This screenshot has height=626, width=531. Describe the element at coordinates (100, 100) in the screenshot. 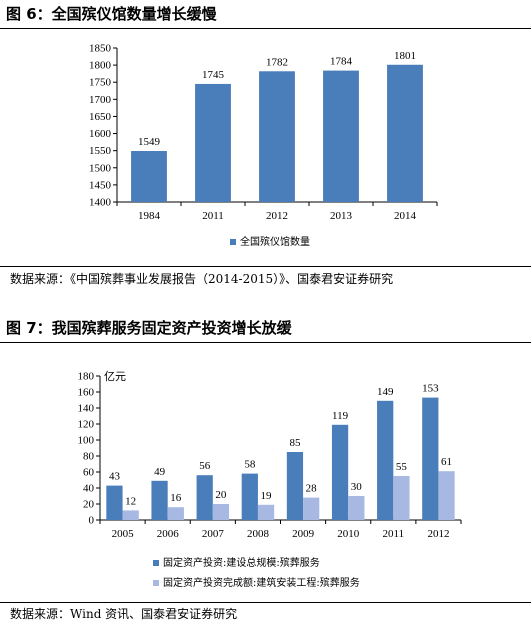

I see `figure6-y-tick-label: 1700` at that location.